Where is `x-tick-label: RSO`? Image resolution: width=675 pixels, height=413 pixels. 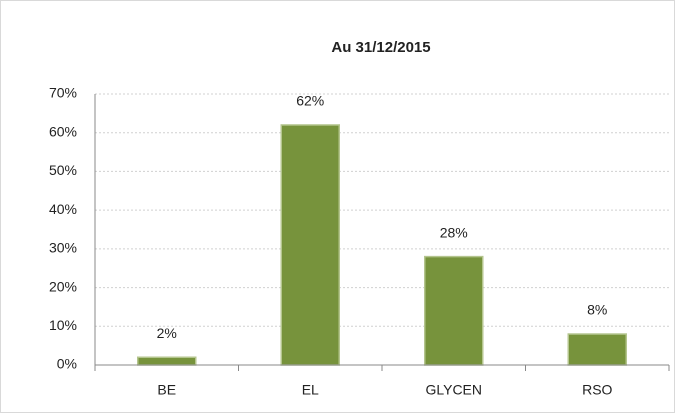
x-tick-label: RSO is located at coordinates (597, 390).